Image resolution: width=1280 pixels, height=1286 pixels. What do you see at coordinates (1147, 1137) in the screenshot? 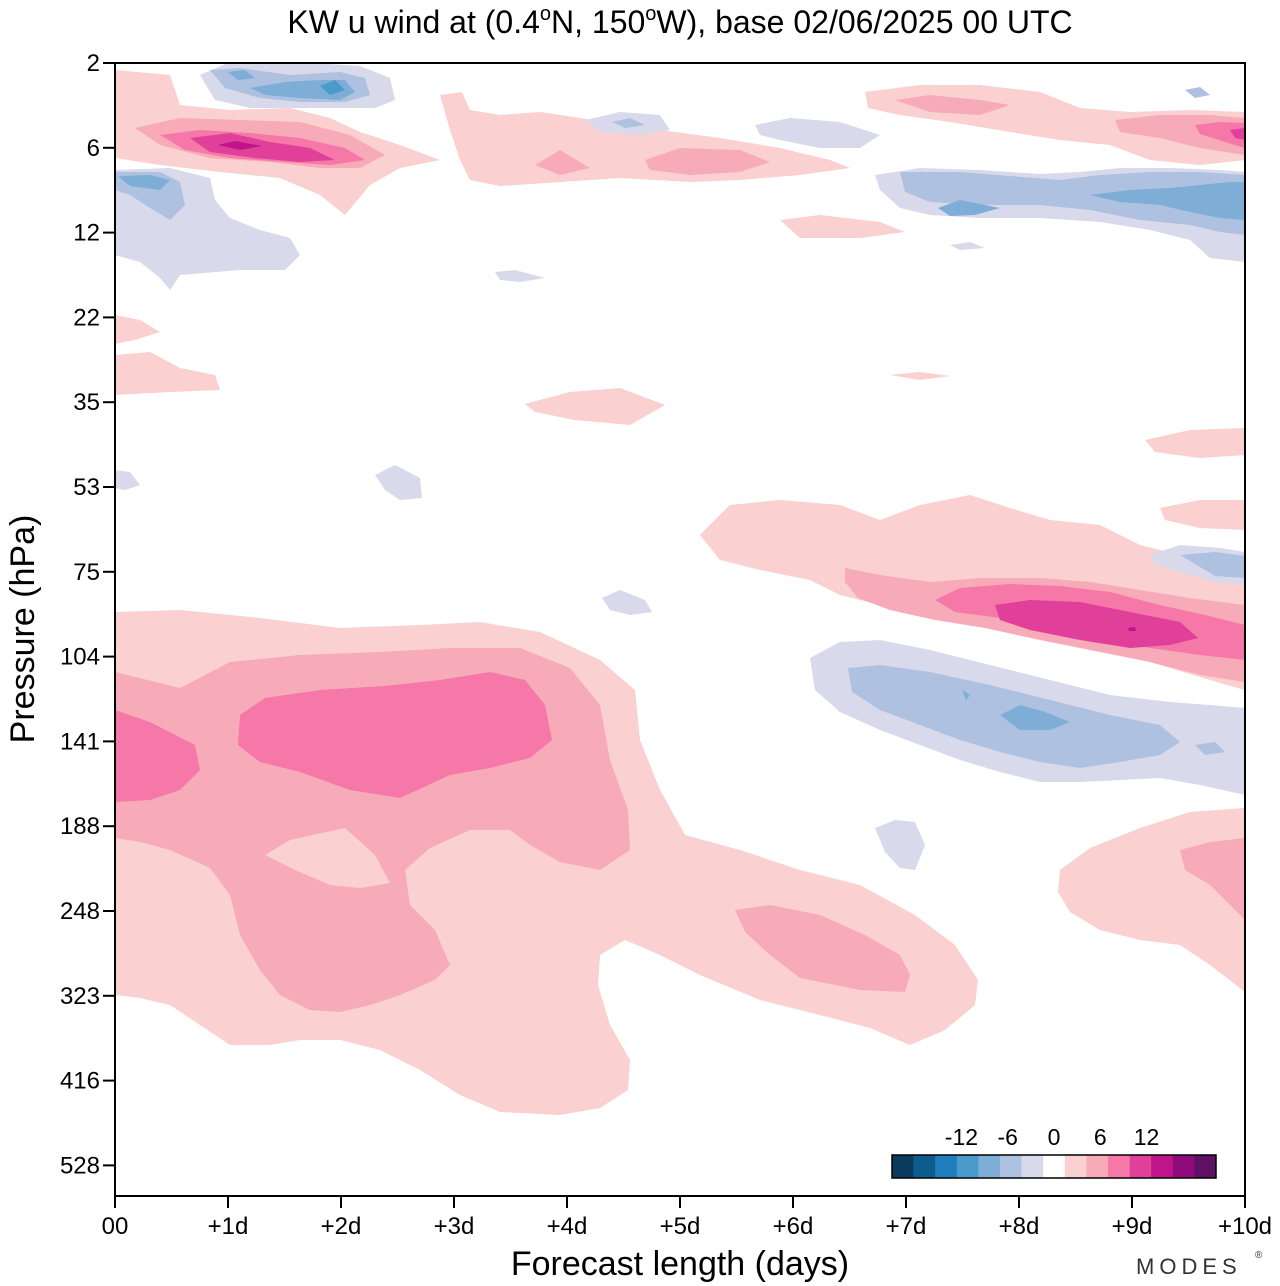
I see `colorbar-label: 12` at bounding box center [1147, 1137].